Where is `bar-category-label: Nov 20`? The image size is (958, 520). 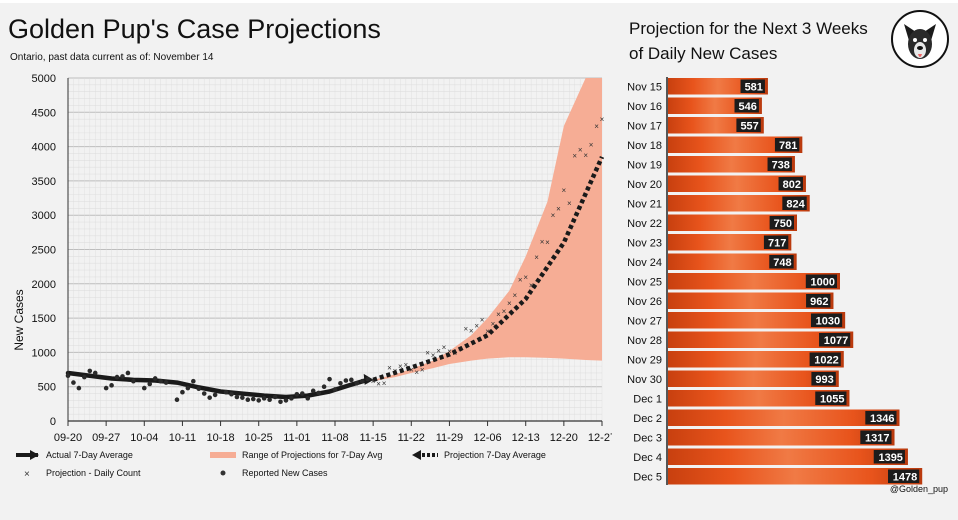 bar-category-label: Nov 20 is located at coordinates (644, 185).